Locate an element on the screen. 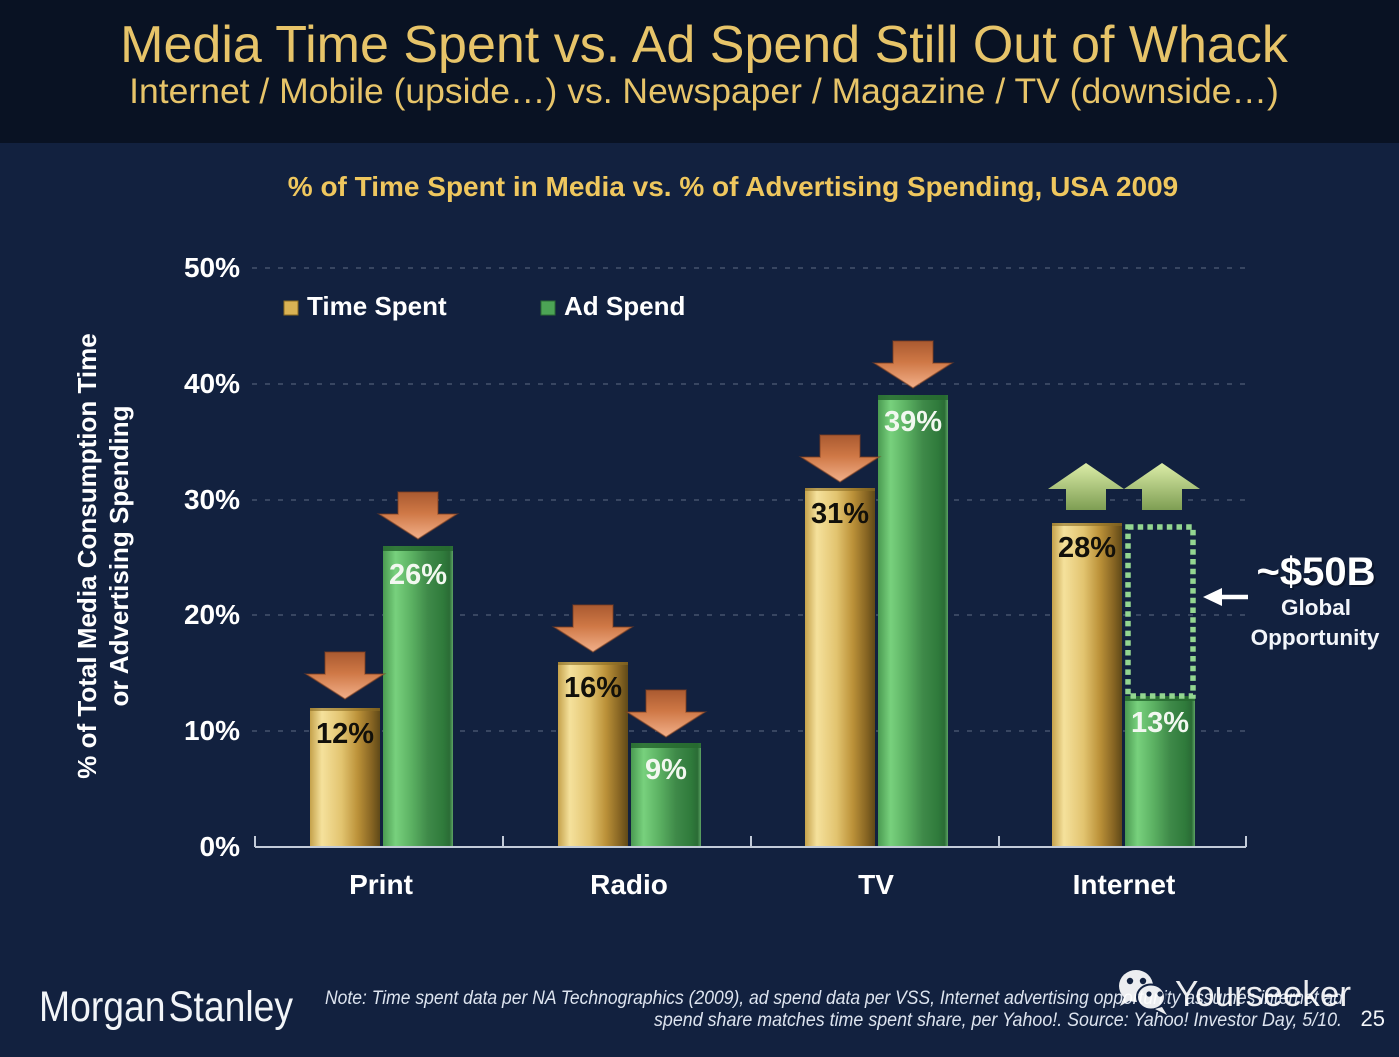 This screenshot has height=1057, width=1399. svg-text: Internet is located at coordinates (1124, 884).